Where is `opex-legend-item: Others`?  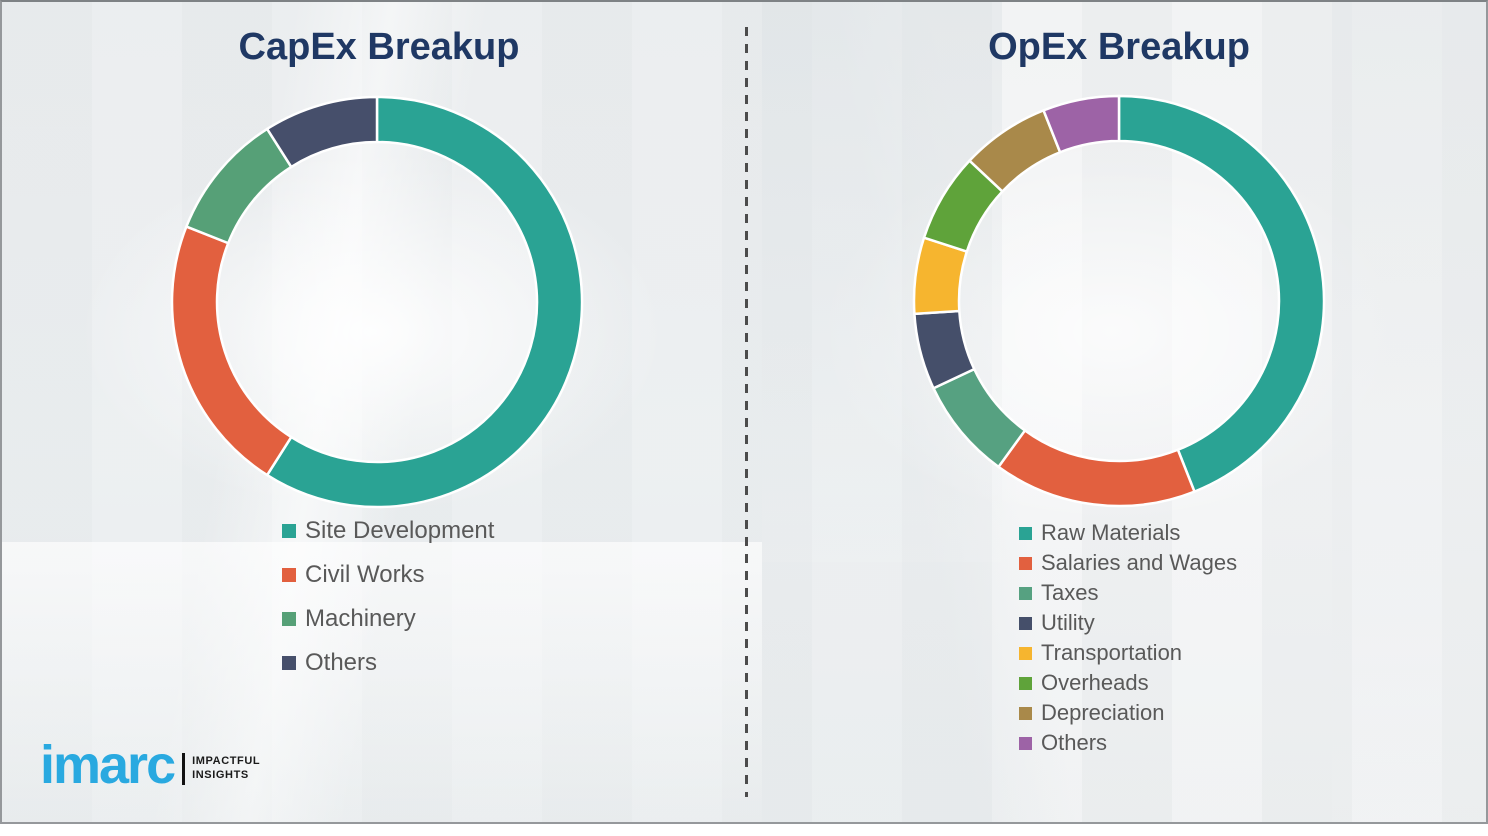
opex-legend-item: Others is located at coordinates (1128, 743).